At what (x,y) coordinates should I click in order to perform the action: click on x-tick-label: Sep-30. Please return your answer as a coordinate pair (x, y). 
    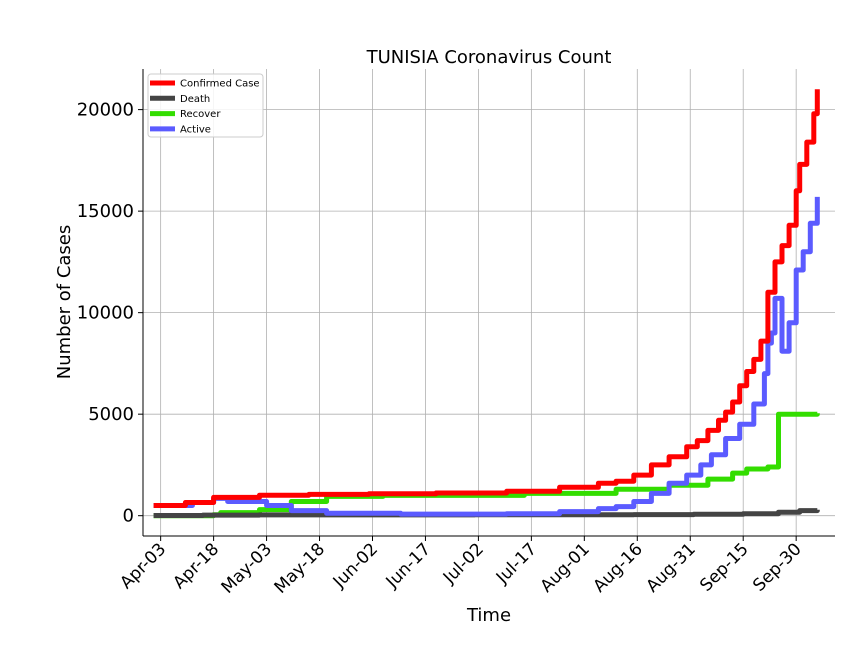
    Looking at the image, I should click on (777, 567).